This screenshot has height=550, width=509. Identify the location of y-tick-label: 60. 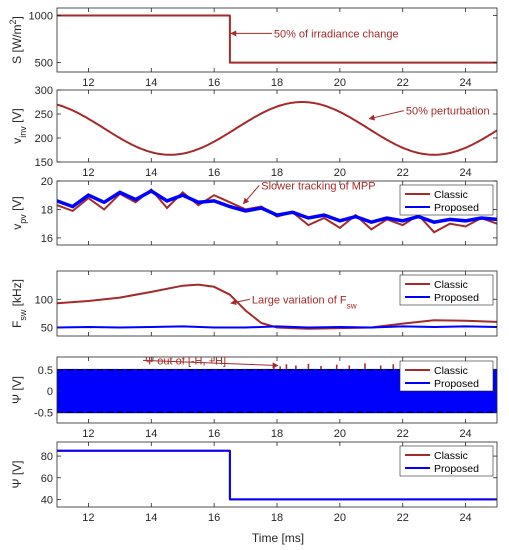
(47, 479).